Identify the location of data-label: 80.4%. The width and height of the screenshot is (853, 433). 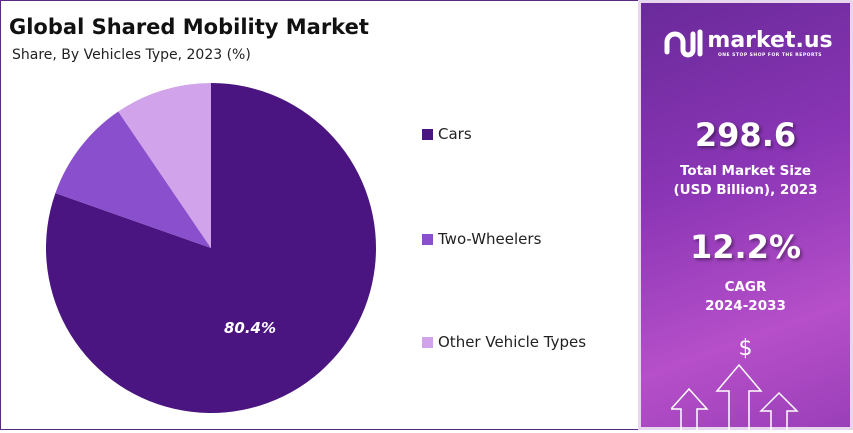
(250, 328).